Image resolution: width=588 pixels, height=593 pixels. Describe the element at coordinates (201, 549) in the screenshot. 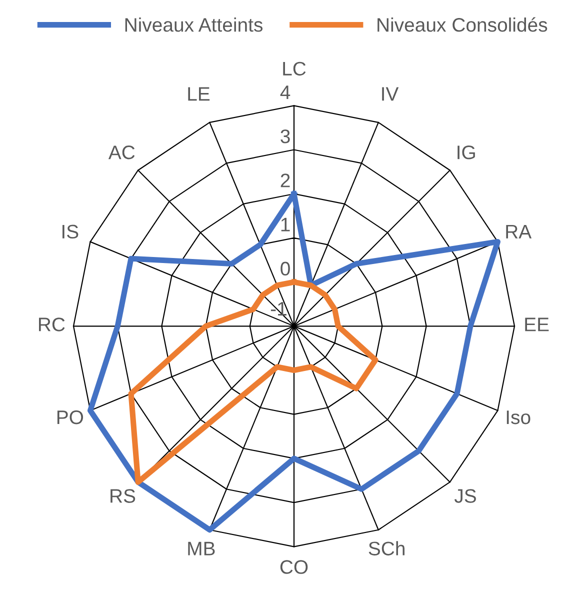

I see `spoke-label: MB` at that location.